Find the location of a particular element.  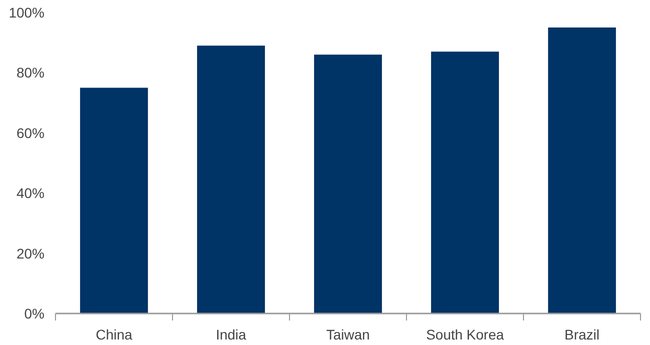

y-tick-label: 20% is located at coordinates (30, 253).